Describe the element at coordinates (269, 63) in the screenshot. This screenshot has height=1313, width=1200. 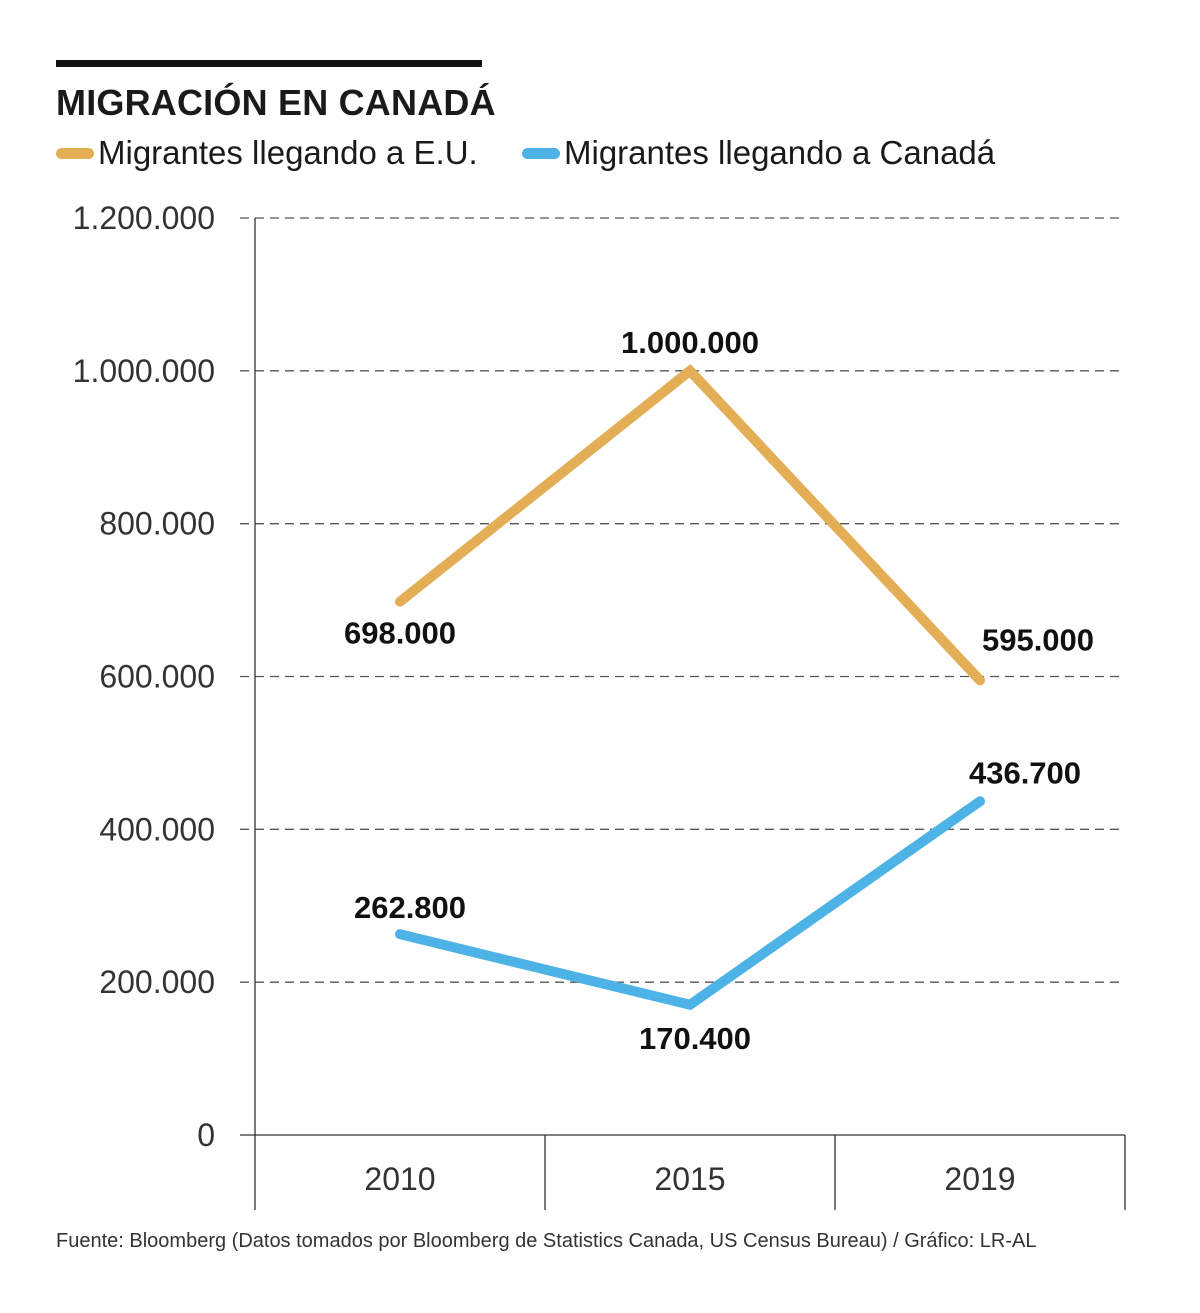
I see `title-rule` at that location.